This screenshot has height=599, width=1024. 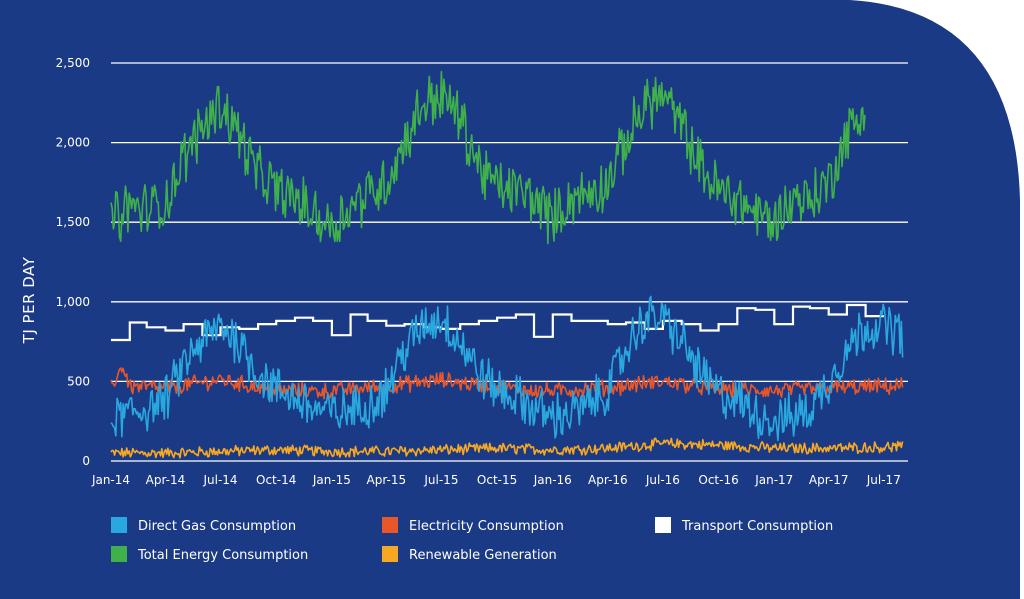 What do you see at coordinates (486, 526) in the screenshot?
I see `legend-label: Electricity Consumption` at bounding box center [486, 526].